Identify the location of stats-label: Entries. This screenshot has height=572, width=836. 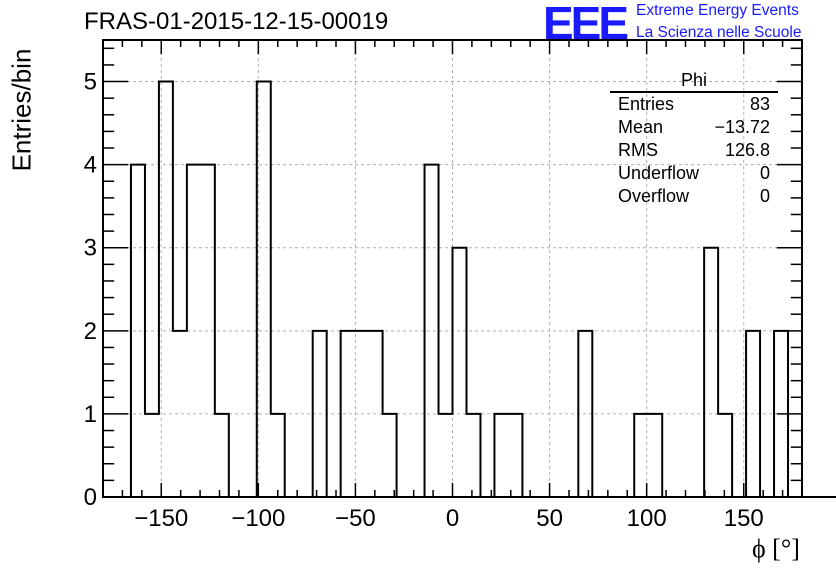
(646, 104).